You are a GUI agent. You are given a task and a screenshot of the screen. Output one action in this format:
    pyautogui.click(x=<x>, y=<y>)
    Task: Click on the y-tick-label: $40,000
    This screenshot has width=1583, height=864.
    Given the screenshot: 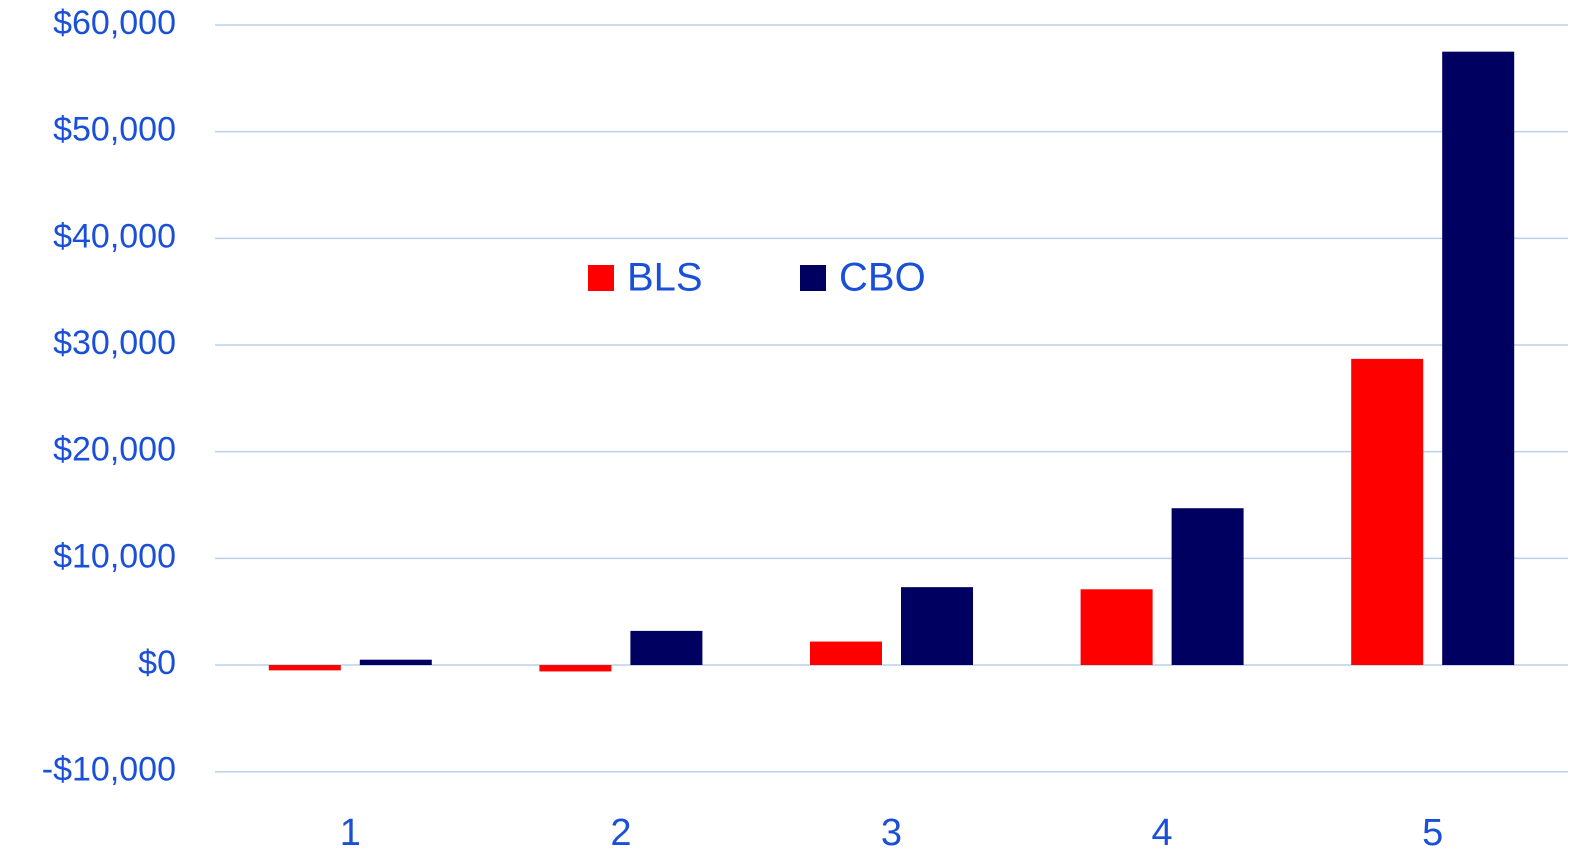 What is the action you would take?
    pyautogui.click(x=114, y=236)
    